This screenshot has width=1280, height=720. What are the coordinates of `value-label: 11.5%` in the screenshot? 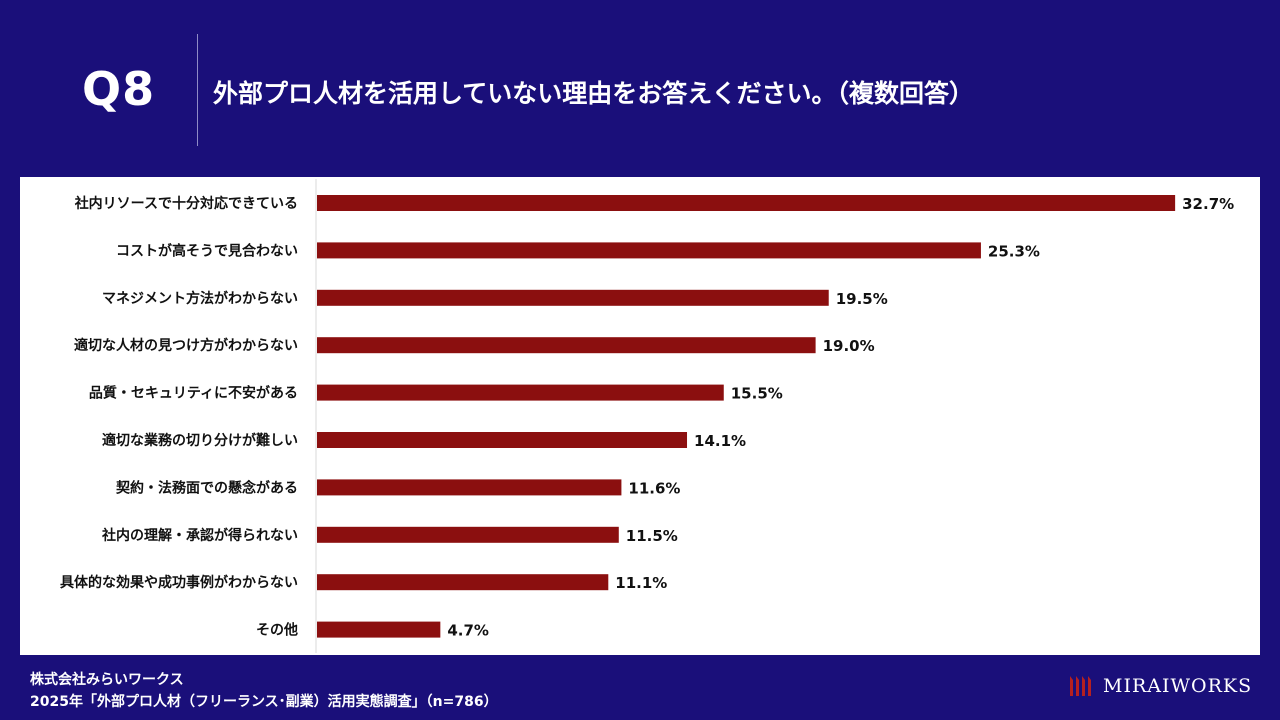 It's located at (652, 536).